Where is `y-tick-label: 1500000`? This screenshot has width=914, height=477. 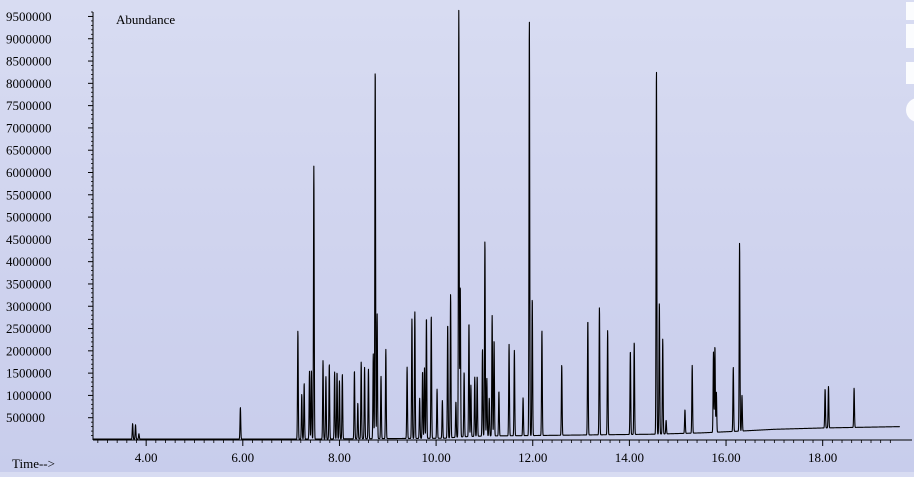 y-tick-label: 1500000 is located at coordinates (29, 373).